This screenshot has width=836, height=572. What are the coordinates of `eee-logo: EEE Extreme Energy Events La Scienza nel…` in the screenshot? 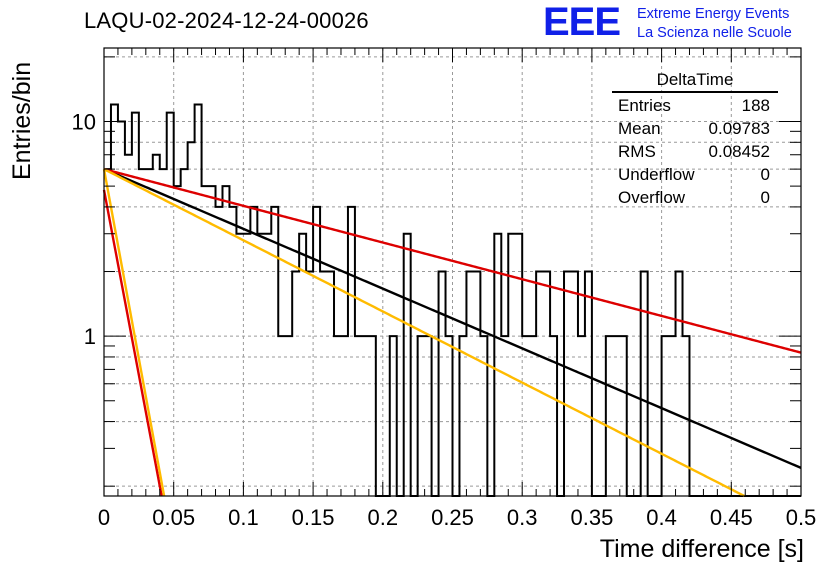 It's located at (688, 23).